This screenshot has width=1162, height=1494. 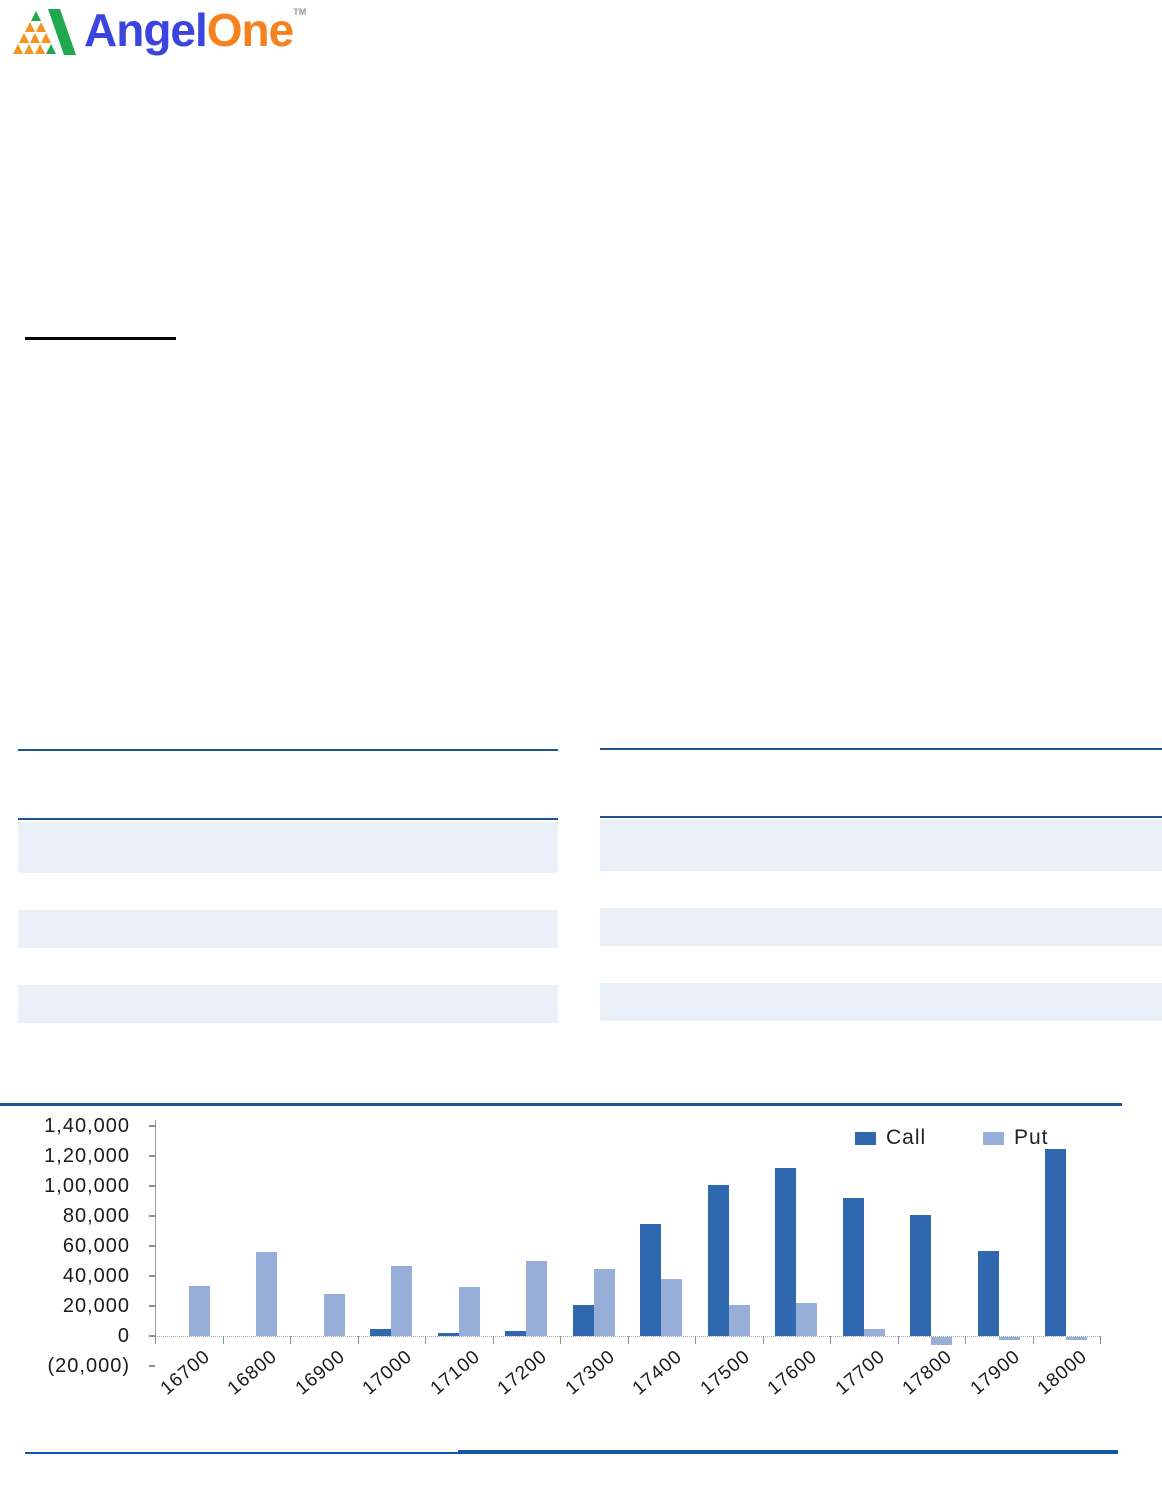 What do you see at coordinates (87, 1156) in the screenshot?
I see `y-axis-tick-label: 1,20,000` at bounding box center [87, 1156].